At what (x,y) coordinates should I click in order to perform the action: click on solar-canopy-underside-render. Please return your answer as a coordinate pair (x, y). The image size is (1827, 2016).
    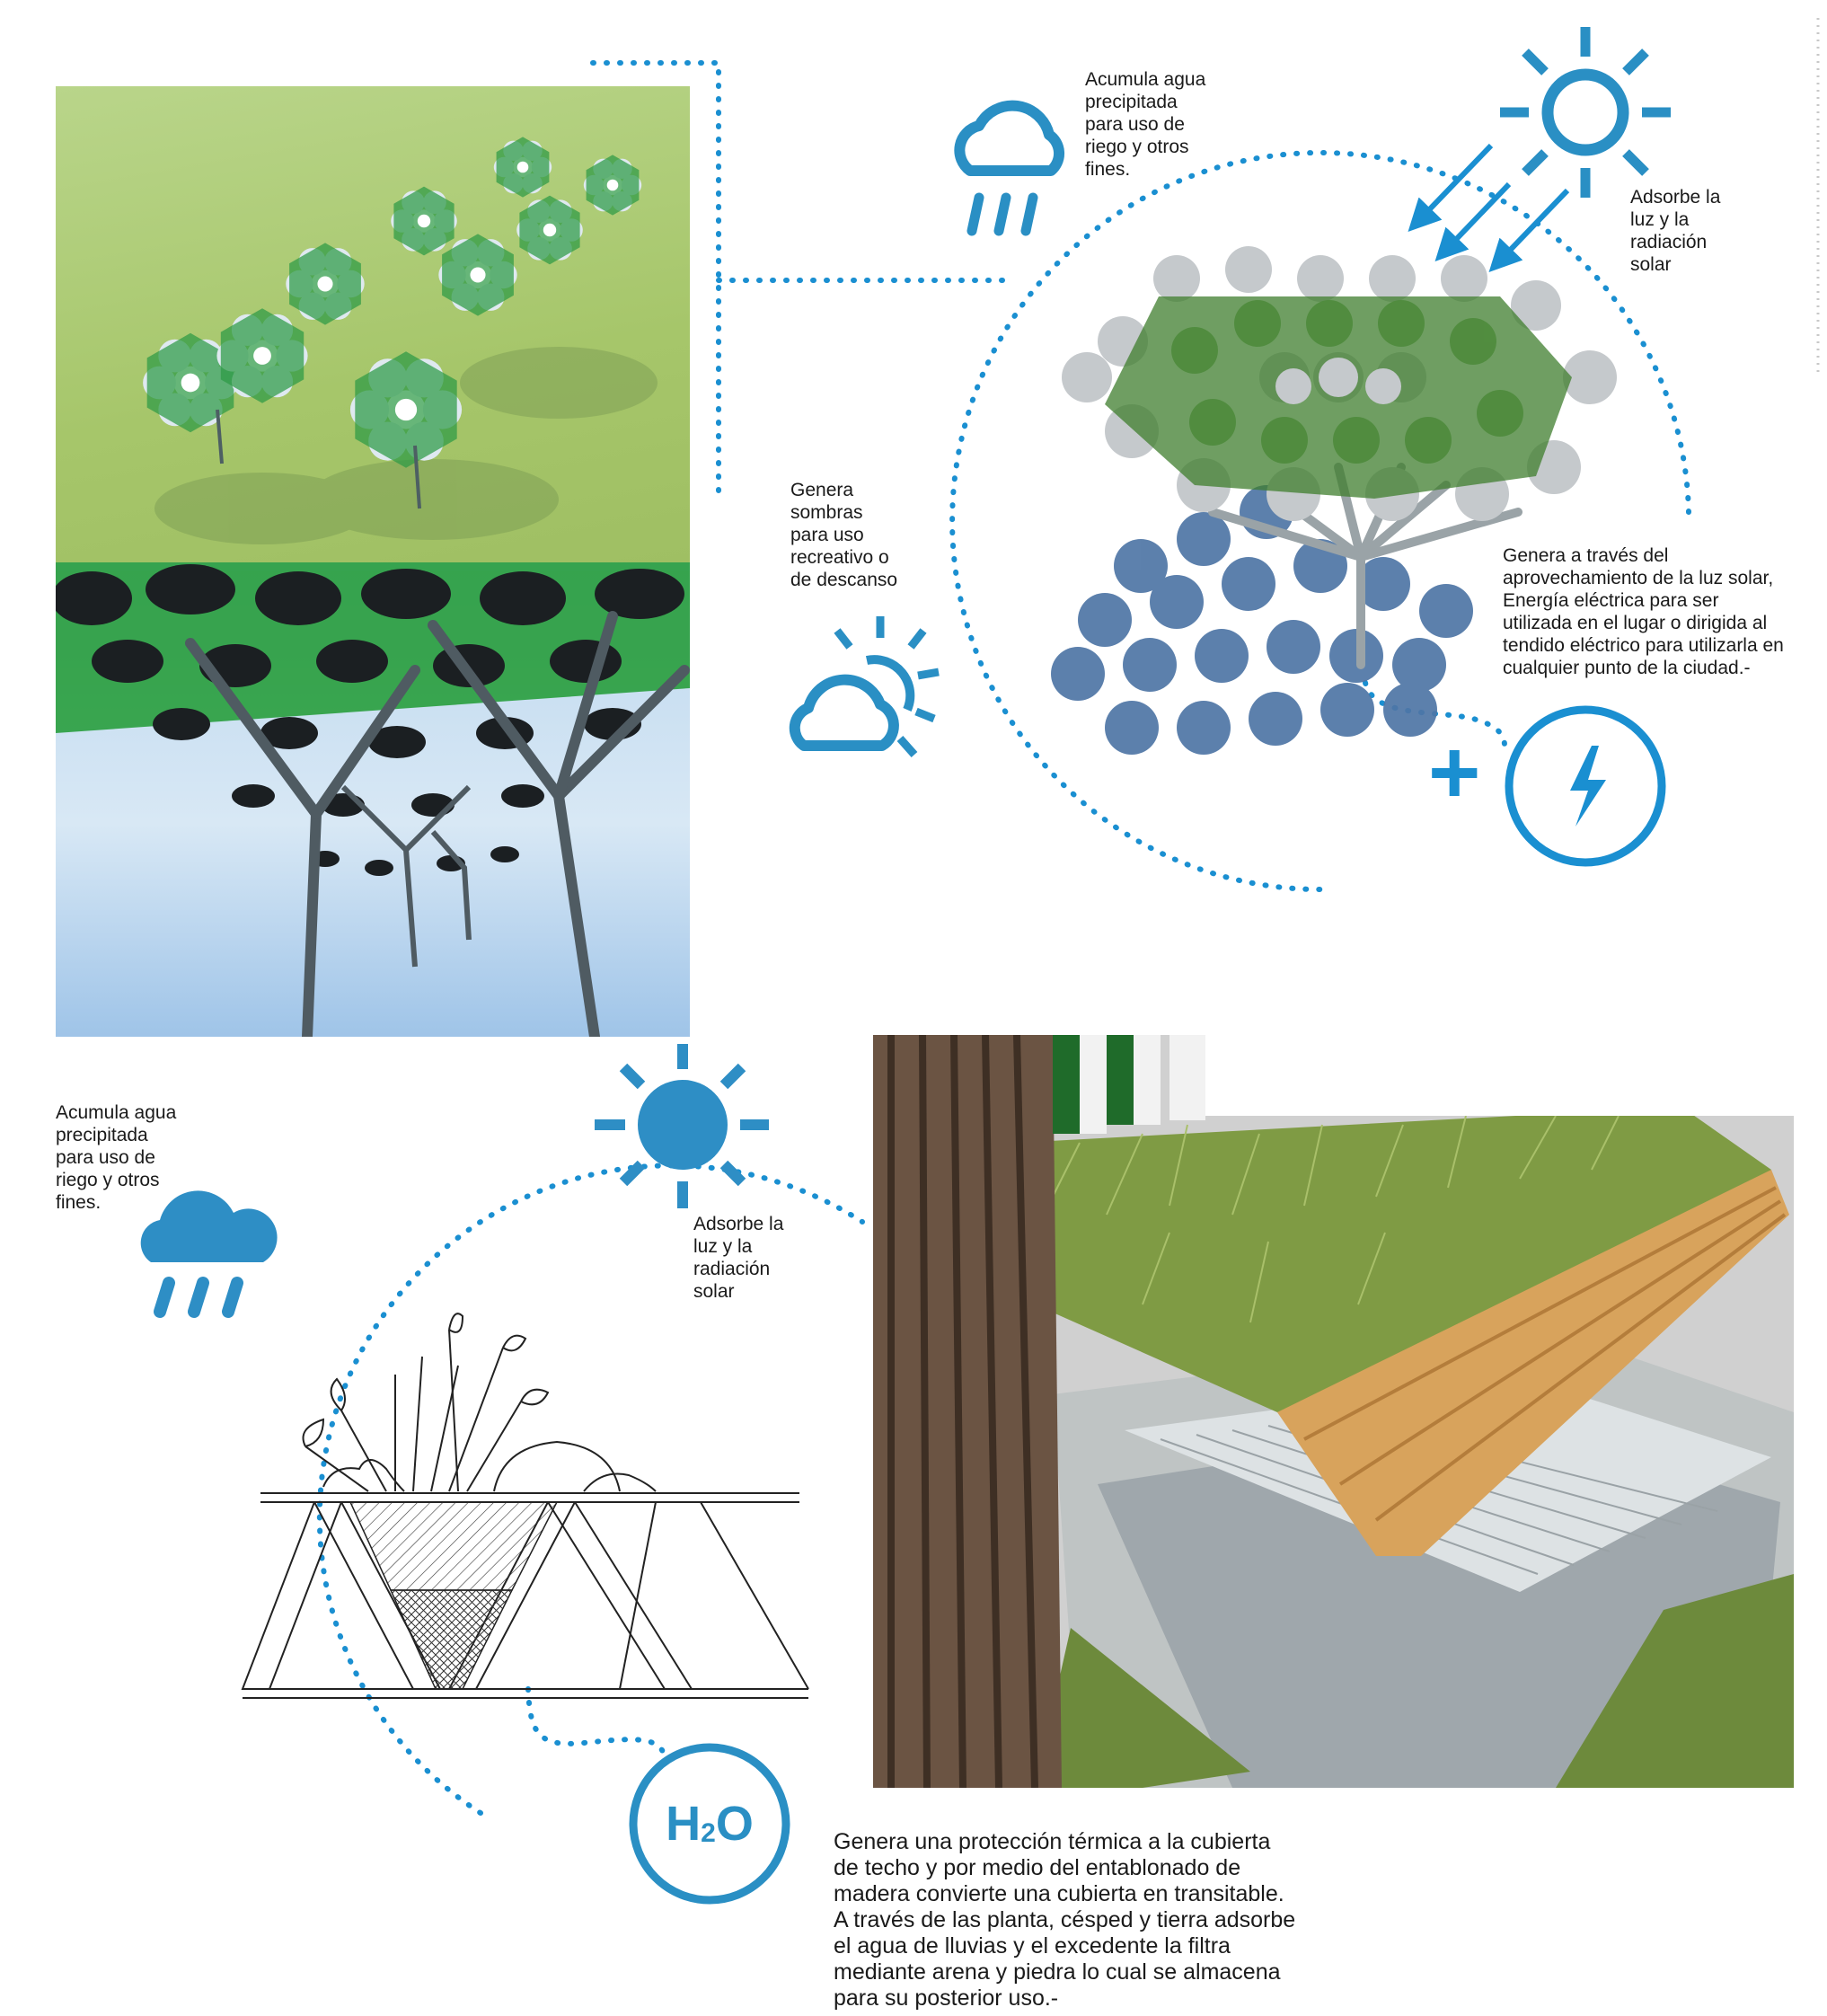
    Looking at the image, I should click on (373, 800).